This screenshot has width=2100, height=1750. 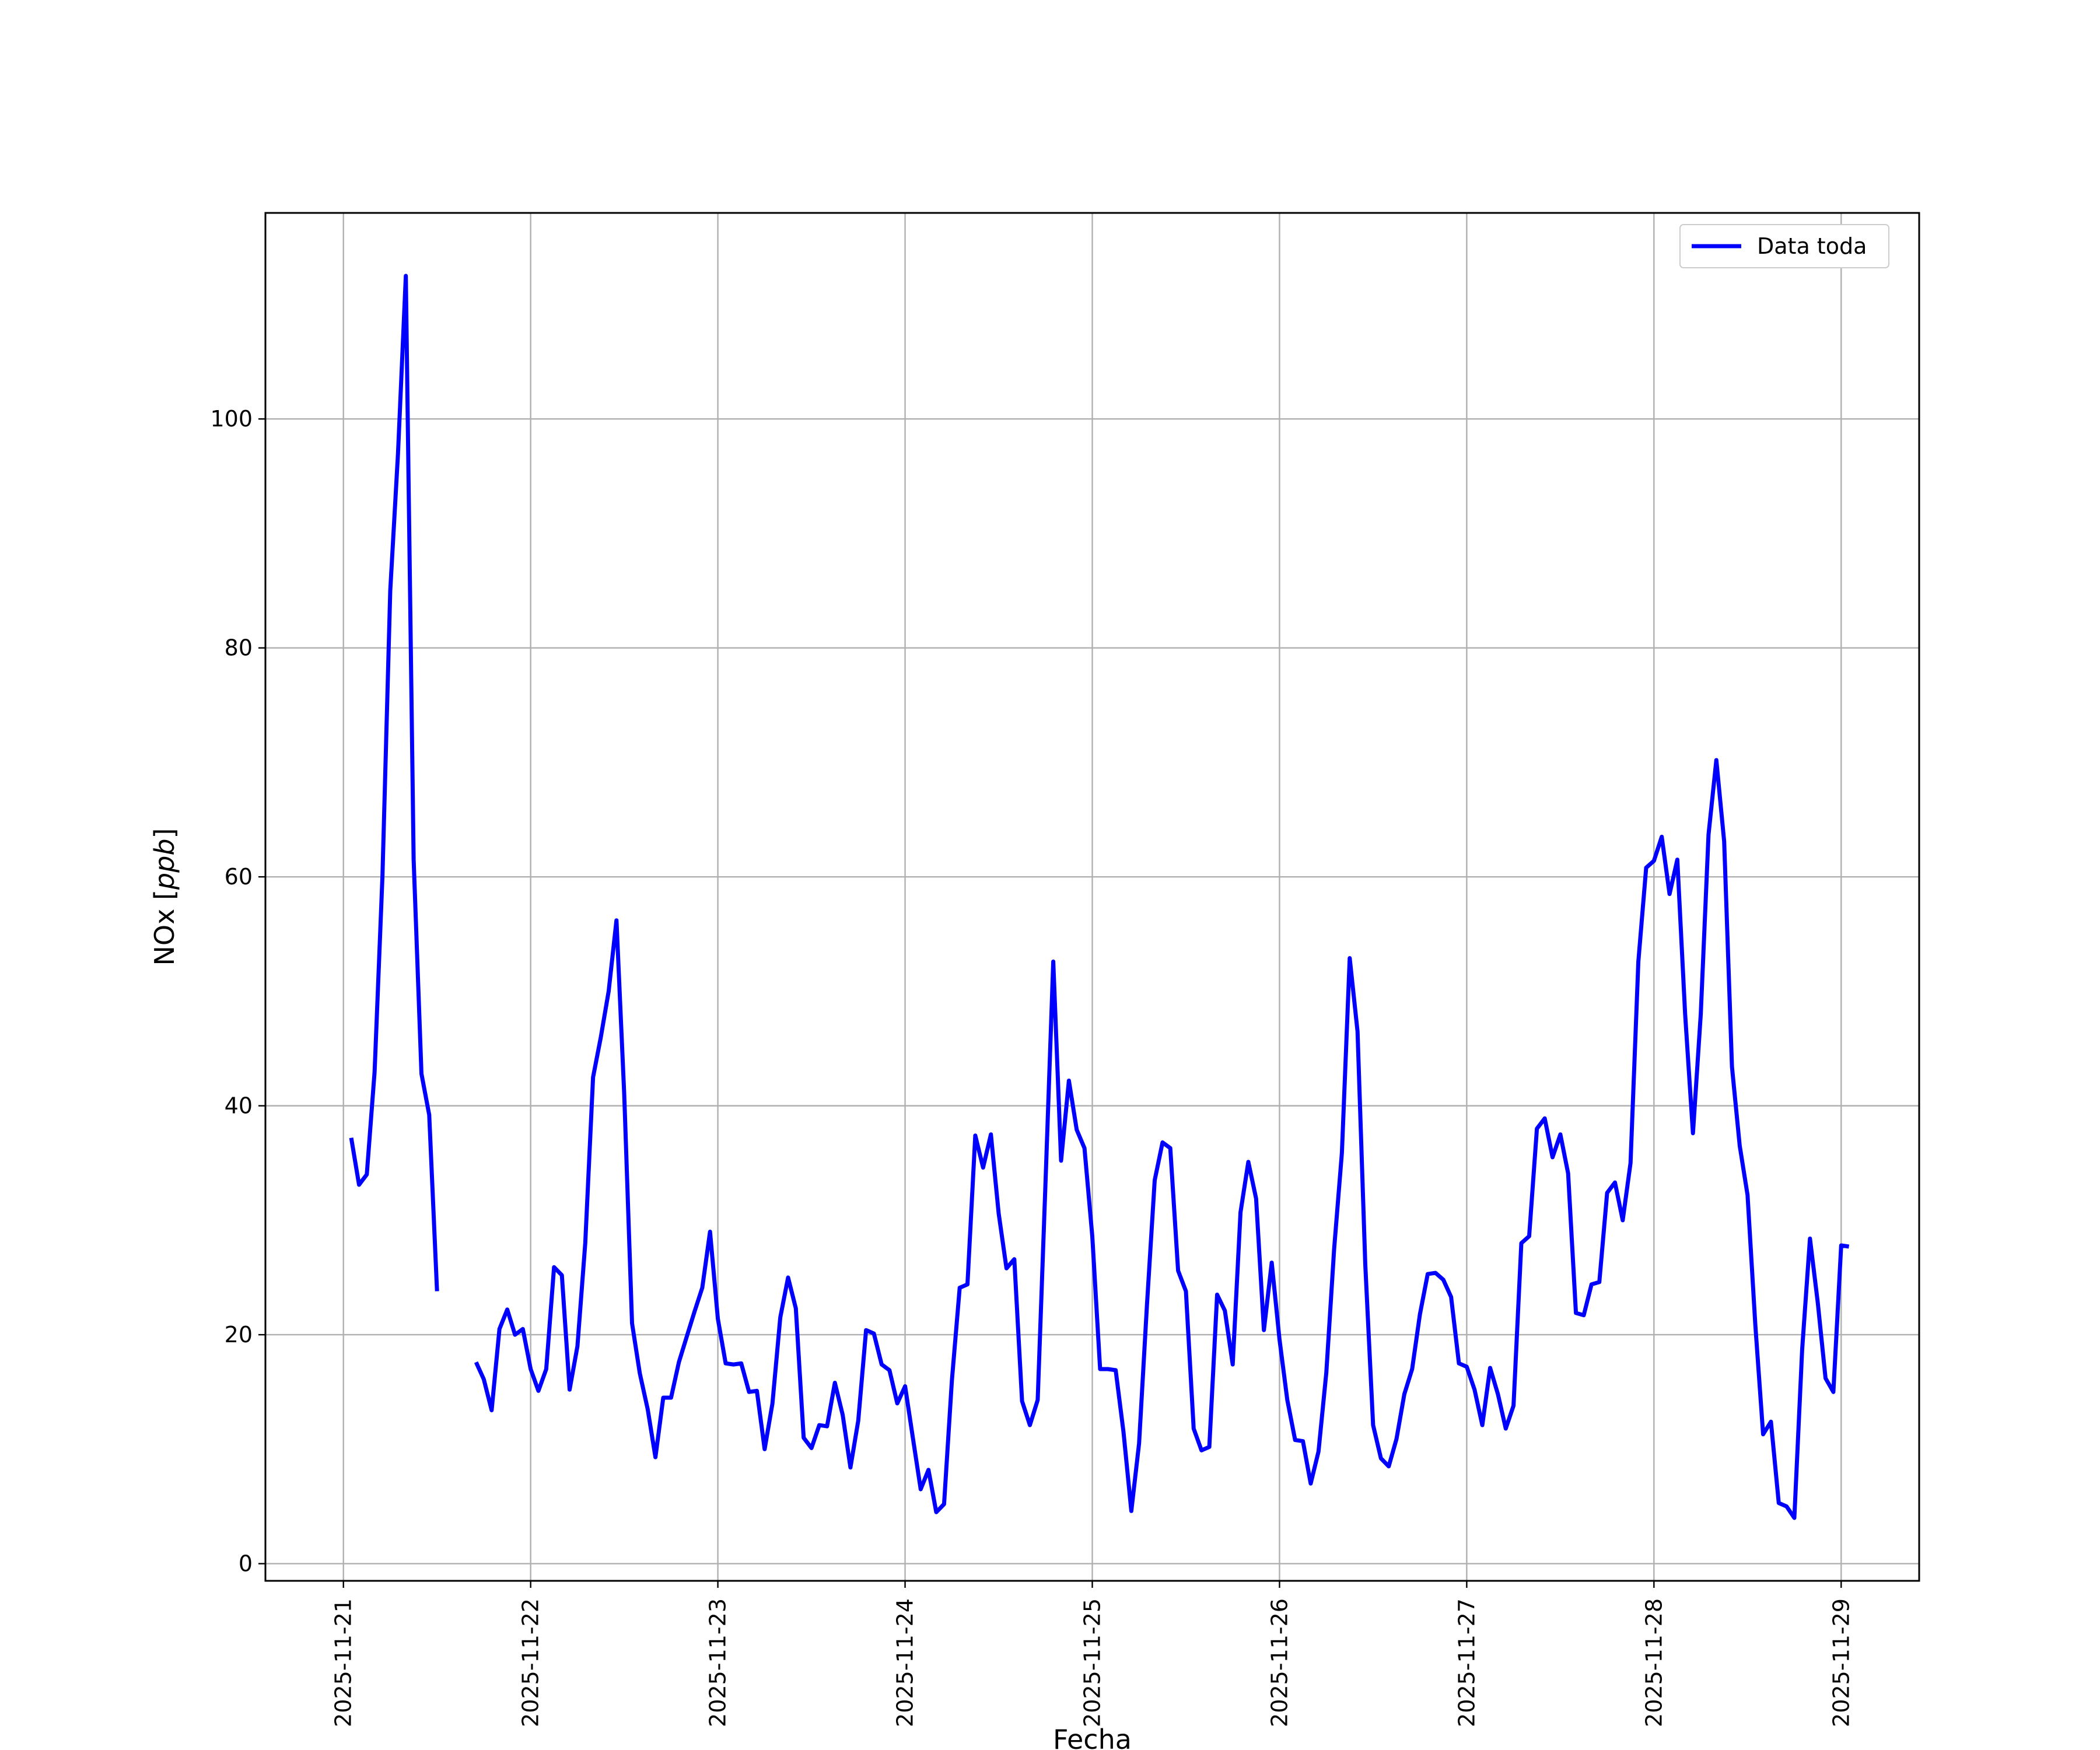 What do you see at coordinates (718, 1662) in the screenshot?
I see `x-tick-label-2: 2025-11-23` at bounding box center [718, 1662].